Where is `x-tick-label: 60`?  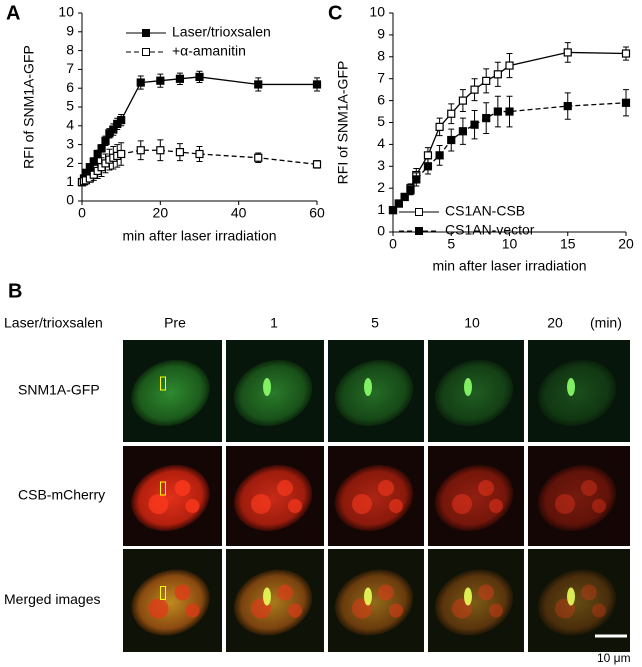
x-tick-label: 60 is located at coordinates (317, 213).